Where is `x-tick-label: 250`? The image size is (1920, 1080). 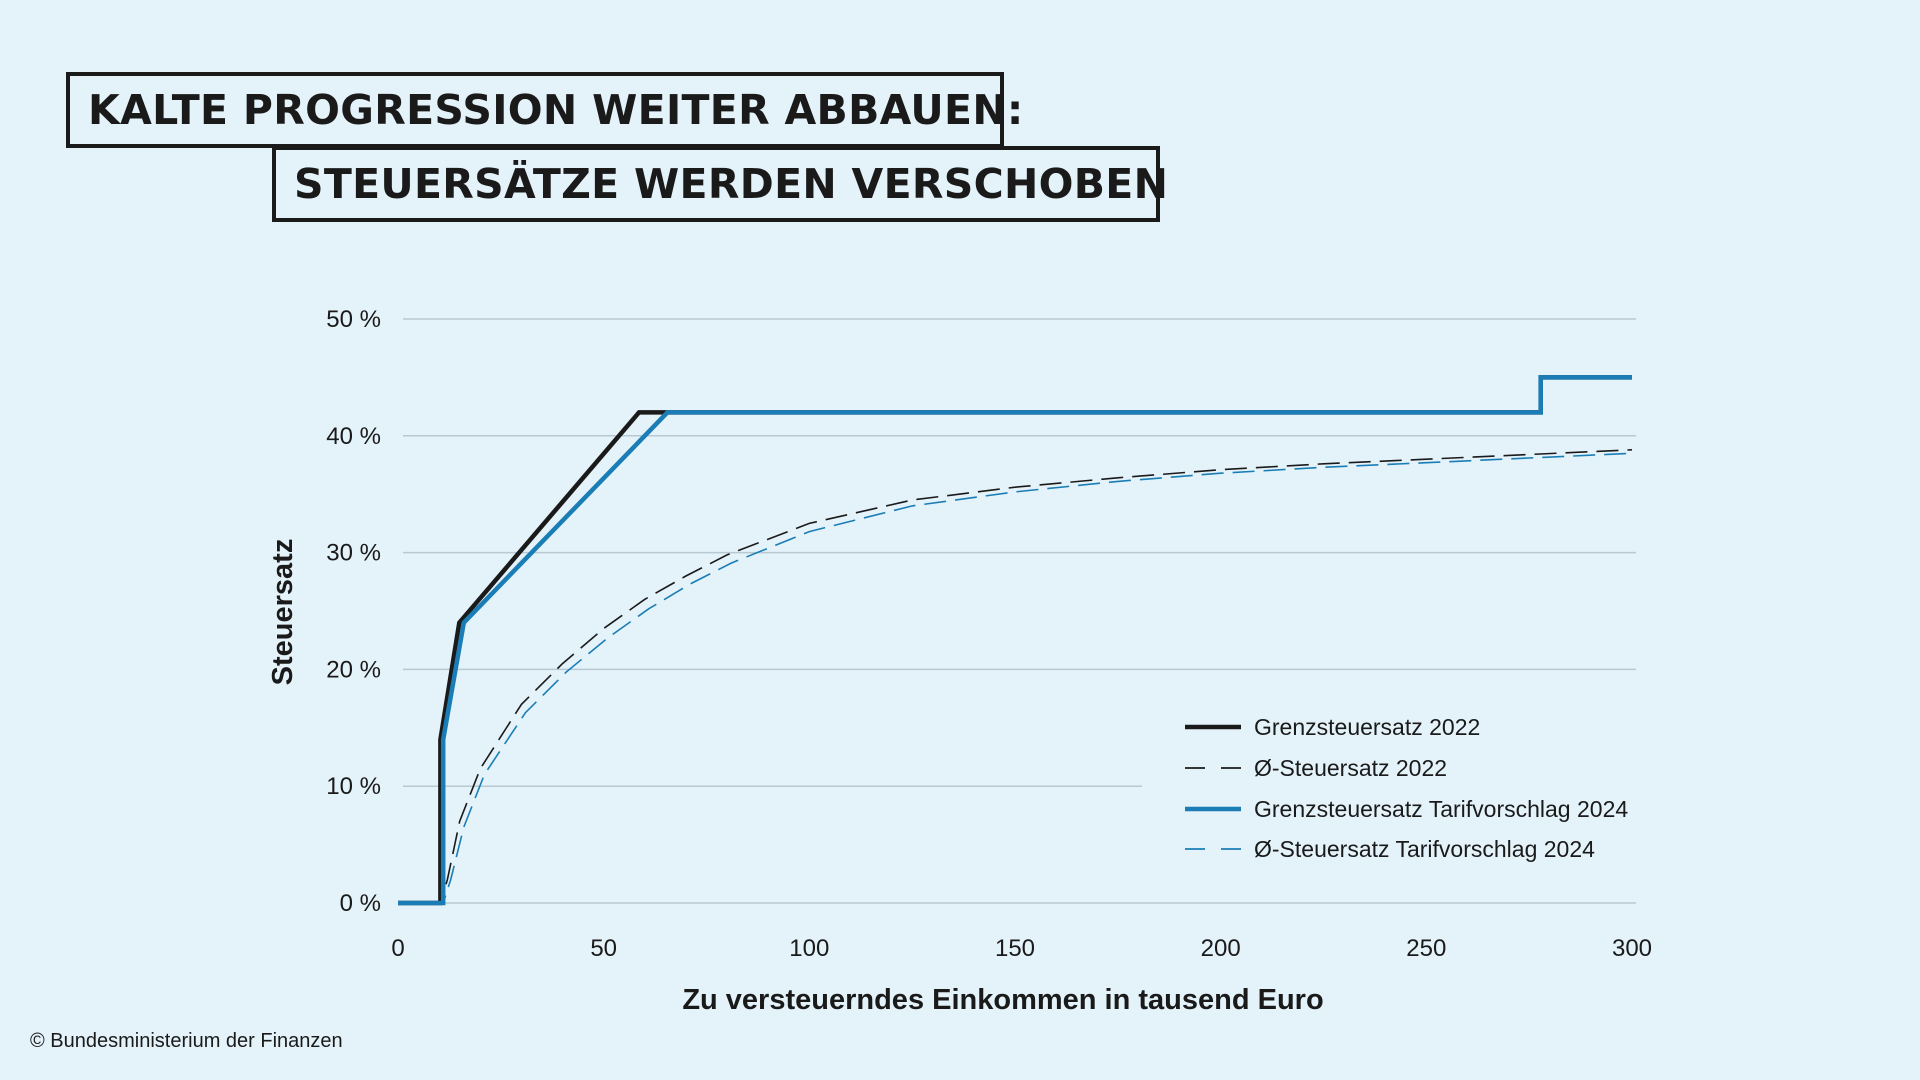
x-tick-label: 250 is located at coordinates (1426, 948).